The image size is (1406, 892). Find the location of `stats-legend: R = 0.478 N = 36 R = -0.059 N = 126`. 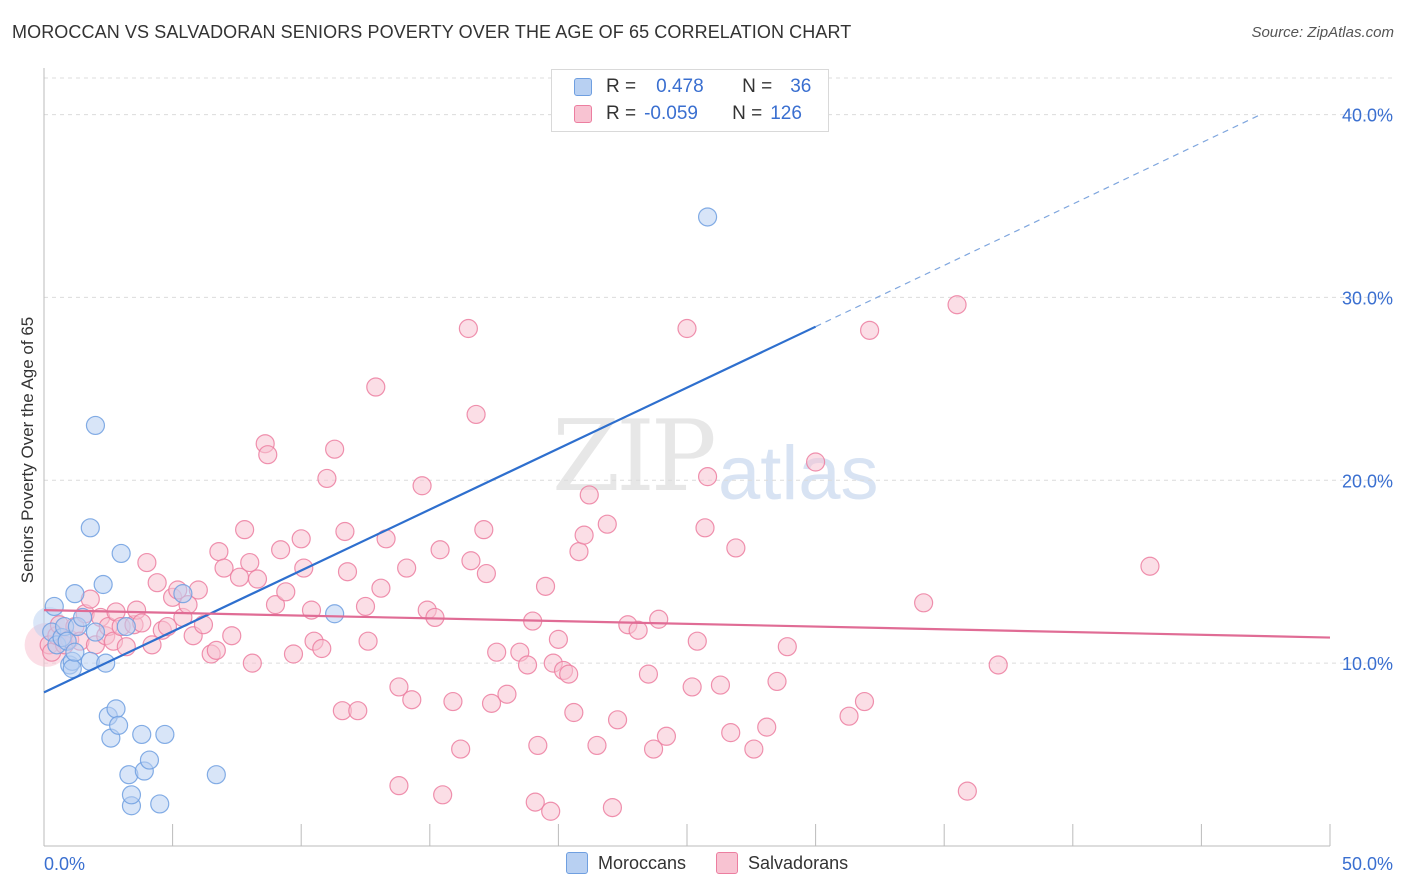

stats-legend: R = 0.478 N = 36 R = -0.059 N = 126 is located at coordinates (690, 100).